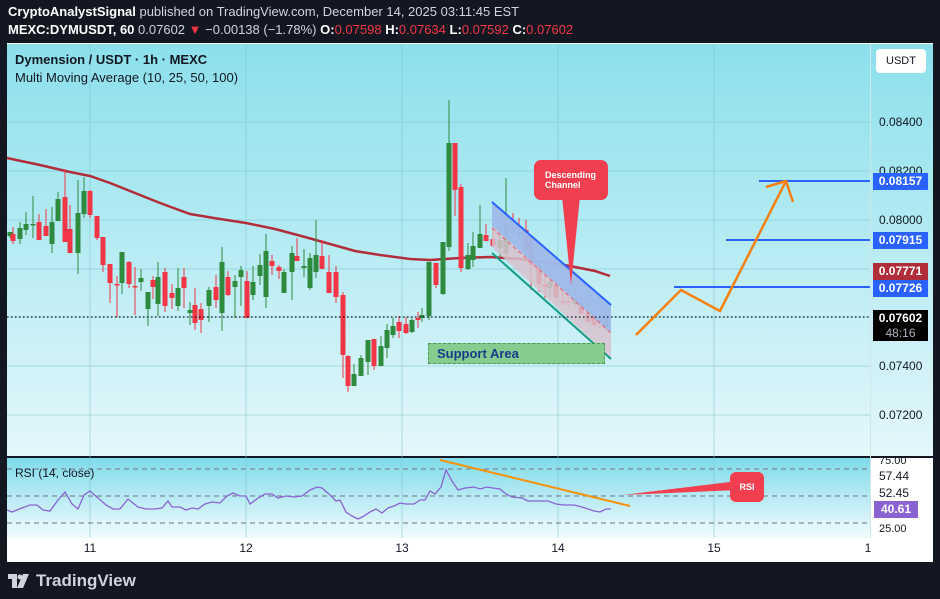 Image resolution: width=940 pixels, height=599 pixels. What do you see at coordinates (327, 29) in the screenshot?
I see `open-label: O:` at bounding box center [327, 29].